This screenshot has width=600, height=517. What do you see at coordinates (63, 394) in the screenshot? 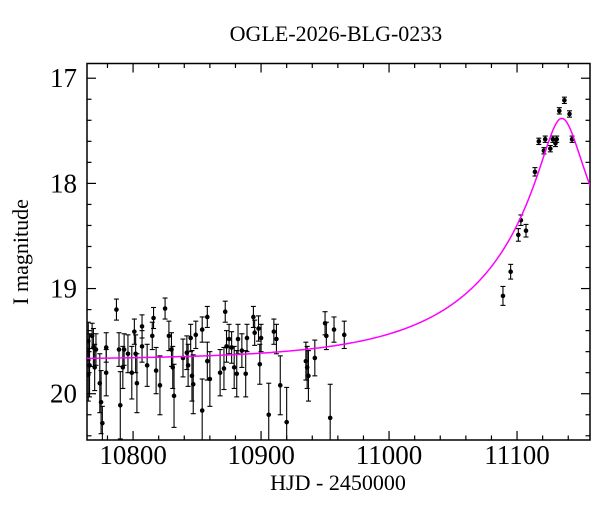
I see `y-tick-label: 20` at bounding box center [63, 394].